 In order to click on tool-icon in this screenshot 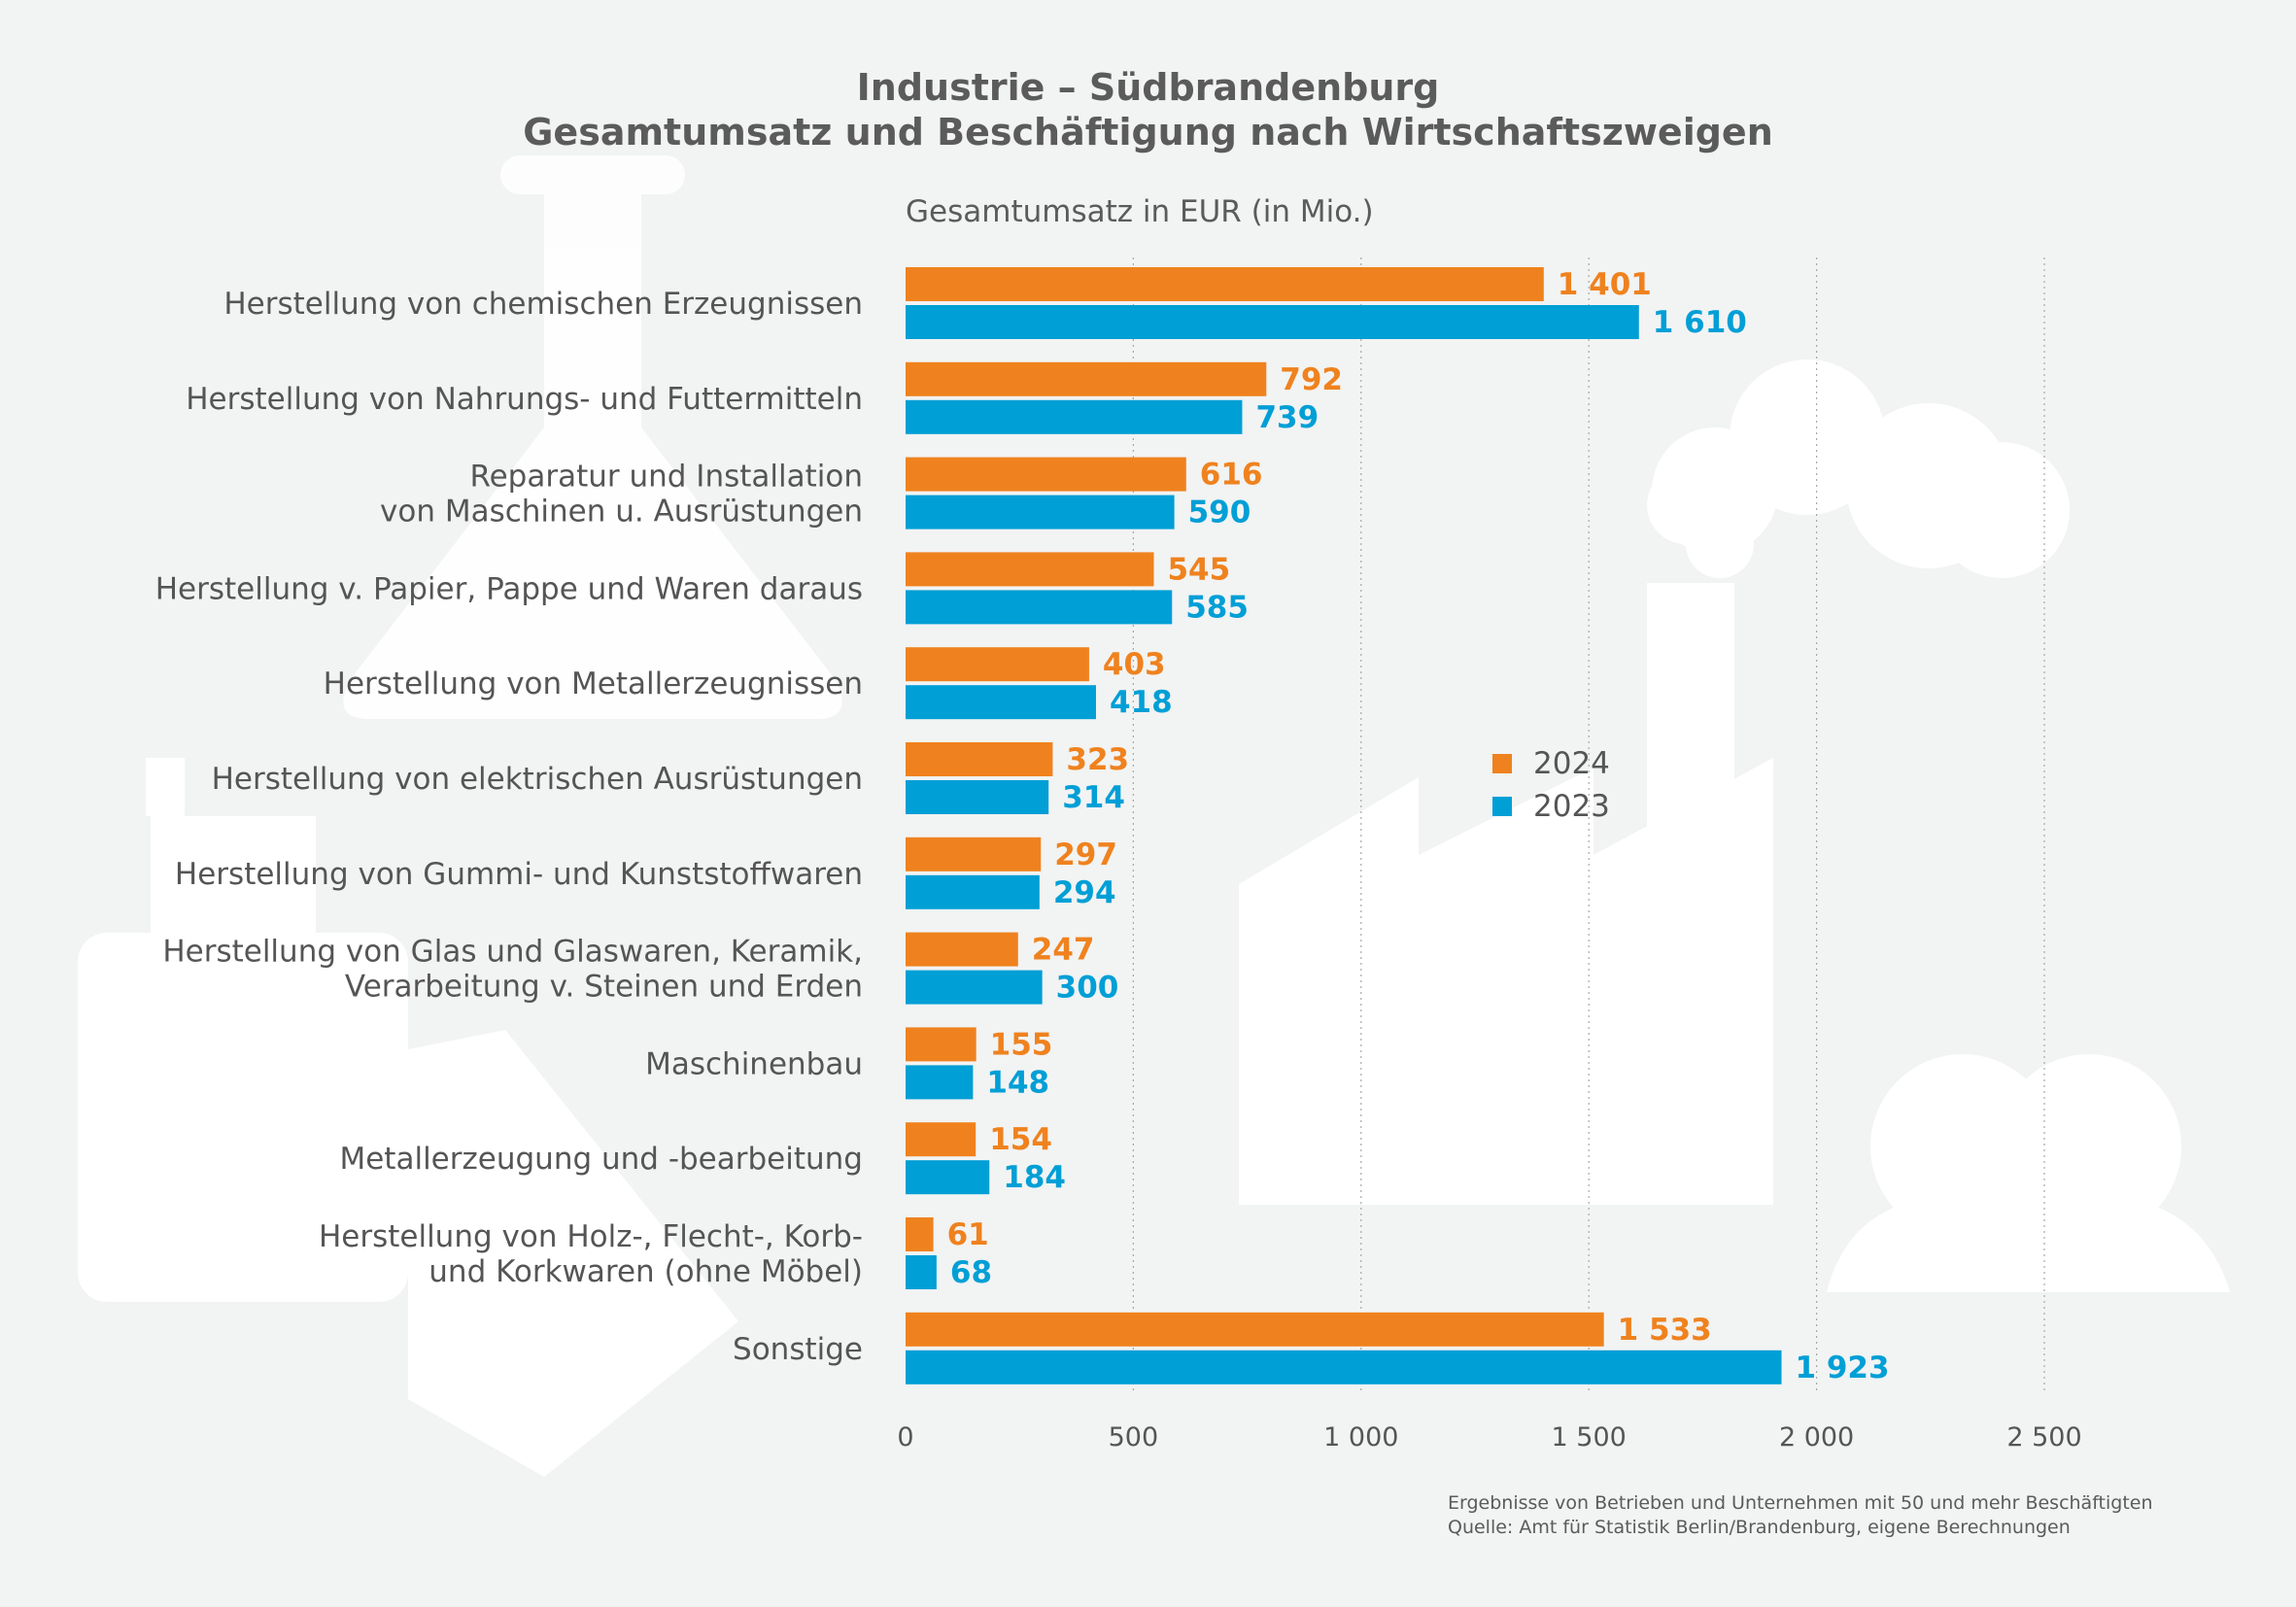, I will do `click(408, 1117)`.